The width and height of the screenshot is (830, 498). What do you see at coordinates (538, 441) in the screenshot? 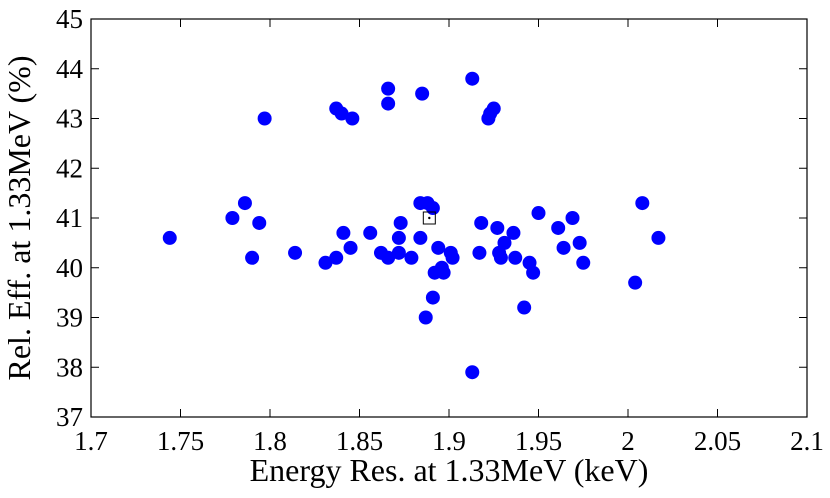
I see `x-tick-label: 1.95` at bounding box center [538, 441].